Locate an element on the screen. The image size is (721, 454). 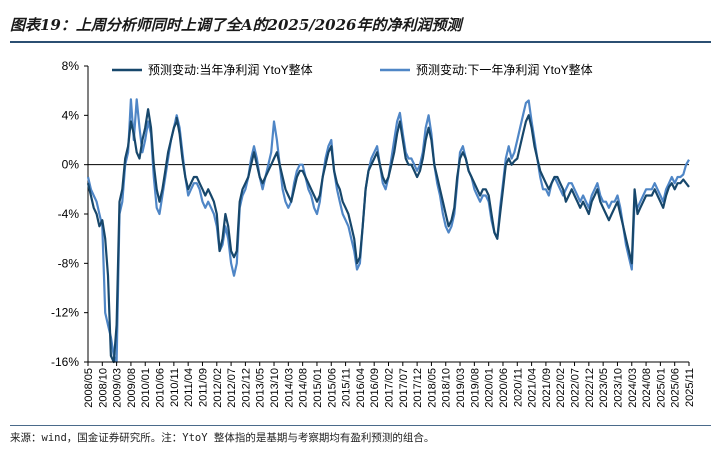
x-tick-label: 2022/07 is located at coordinates (576, 388).